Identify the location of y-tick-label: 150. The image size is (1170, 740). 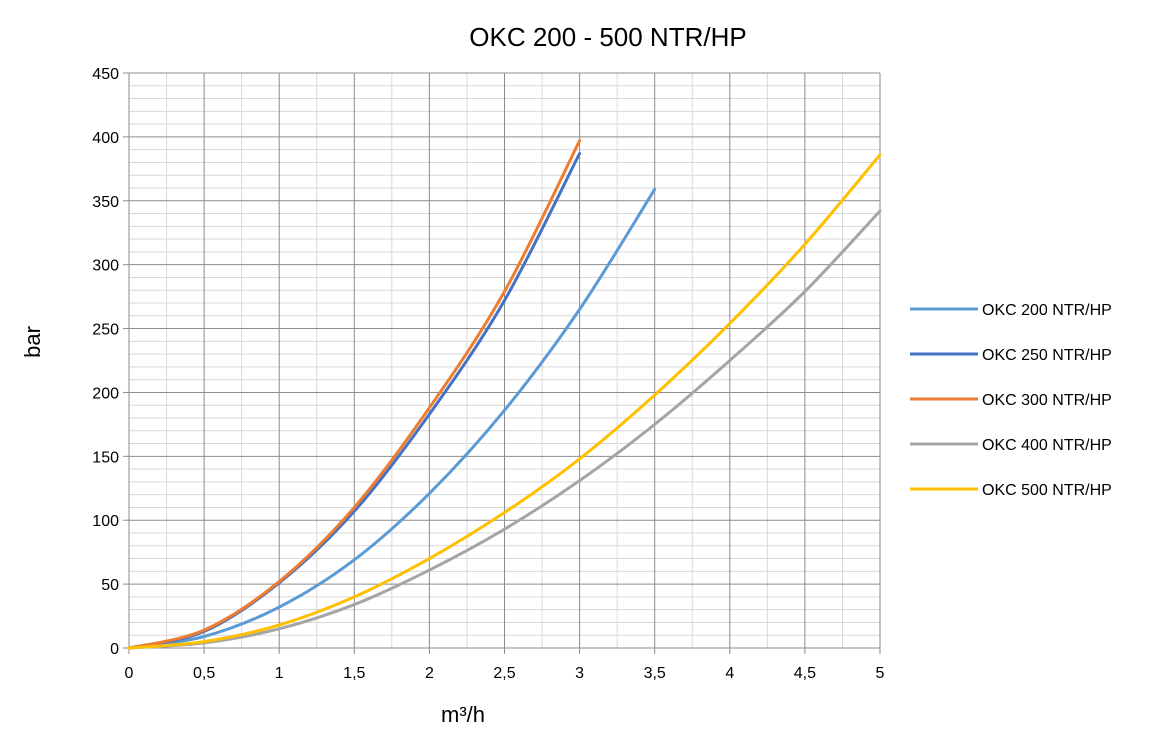
(105, 457).